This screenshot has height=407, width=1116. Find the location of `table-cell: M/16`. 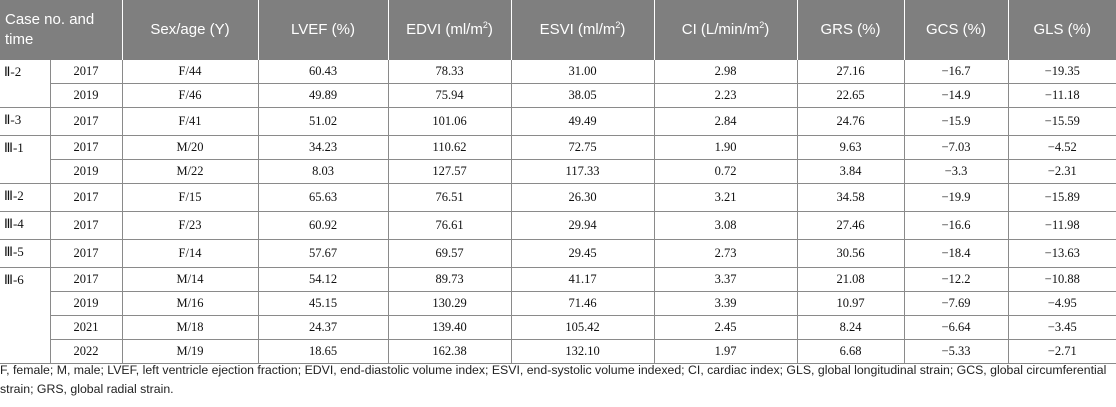

table-cell: M/16 is located at coordinates (190, 303).